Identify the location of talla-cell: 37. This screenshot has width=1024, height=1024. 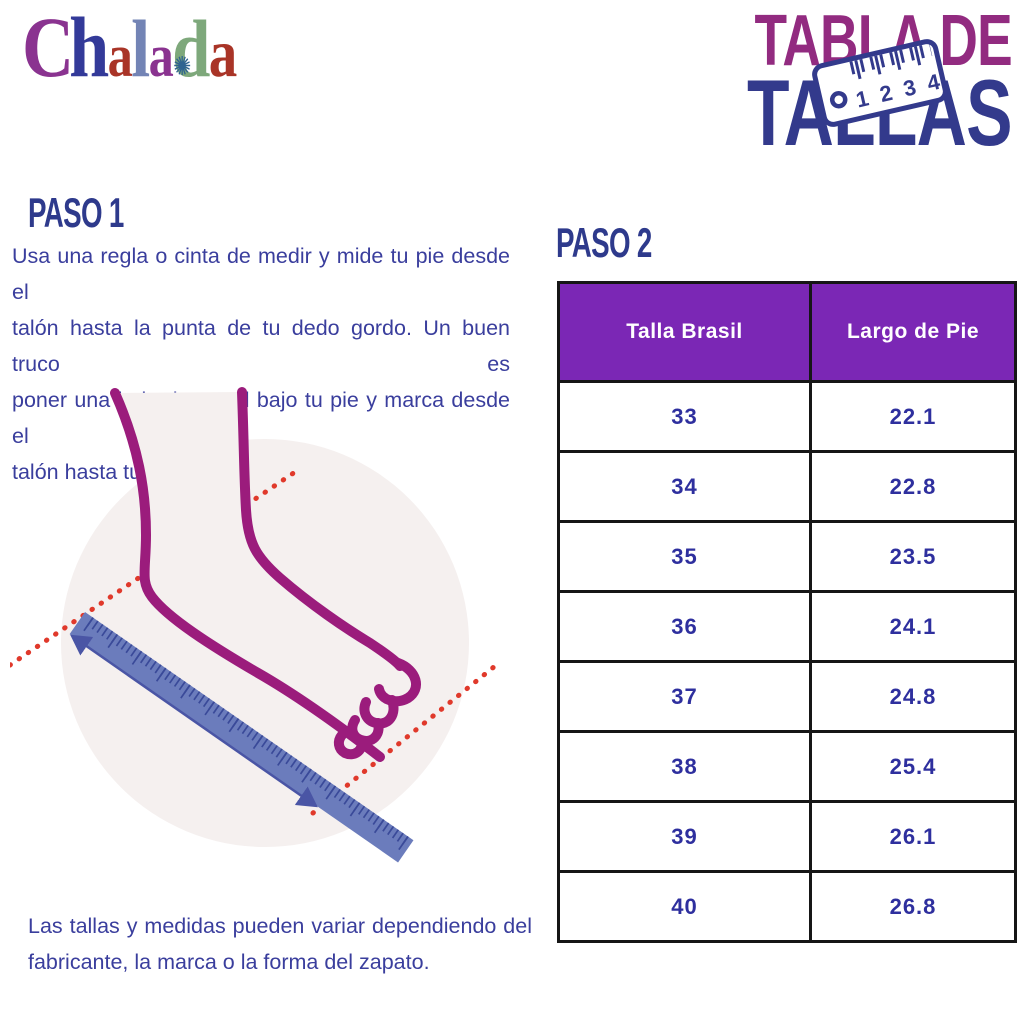
(684, 696).